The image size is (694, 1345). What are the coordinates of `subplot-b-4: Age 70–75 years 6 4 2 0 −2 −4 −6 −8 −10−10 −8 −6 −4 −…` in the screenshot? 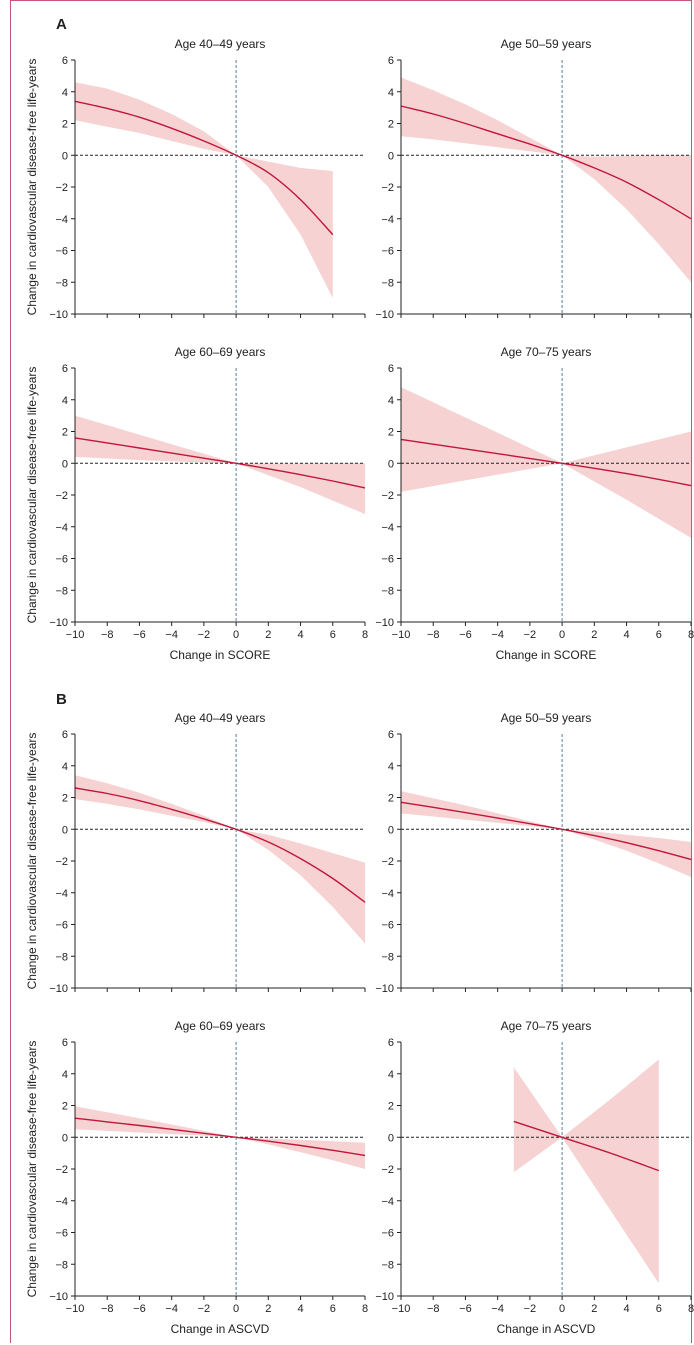 It's located at (534, 1177).